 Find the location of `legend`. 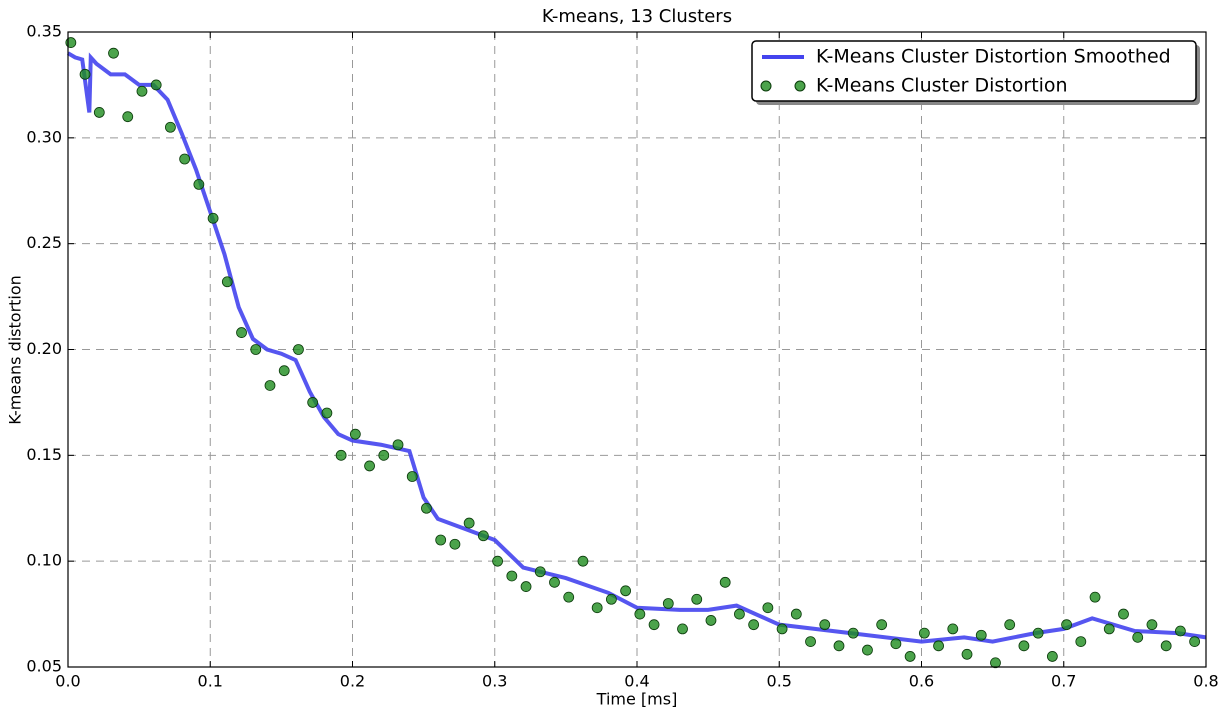

legend is located at coordinates (974, 71).